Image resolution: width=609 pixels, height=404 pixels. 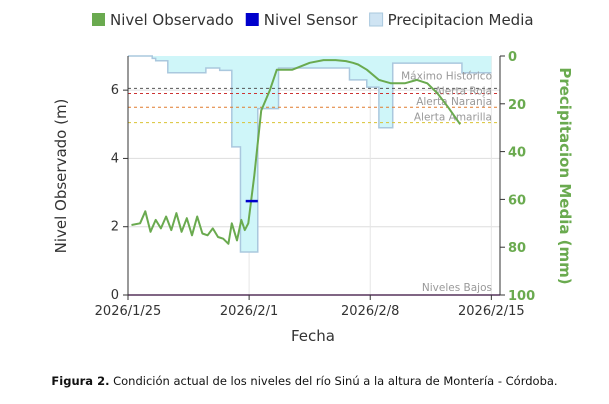 What do you see at coordinates (517, 200) in the screenshot?
I see `y2-tick-label: 60` at bounding box center [517, 200].